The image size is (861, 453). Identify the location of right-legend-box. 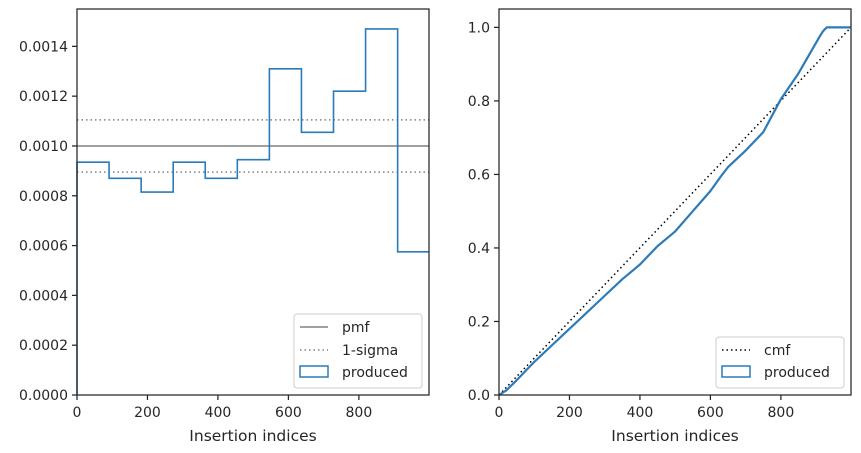
(780, 362).